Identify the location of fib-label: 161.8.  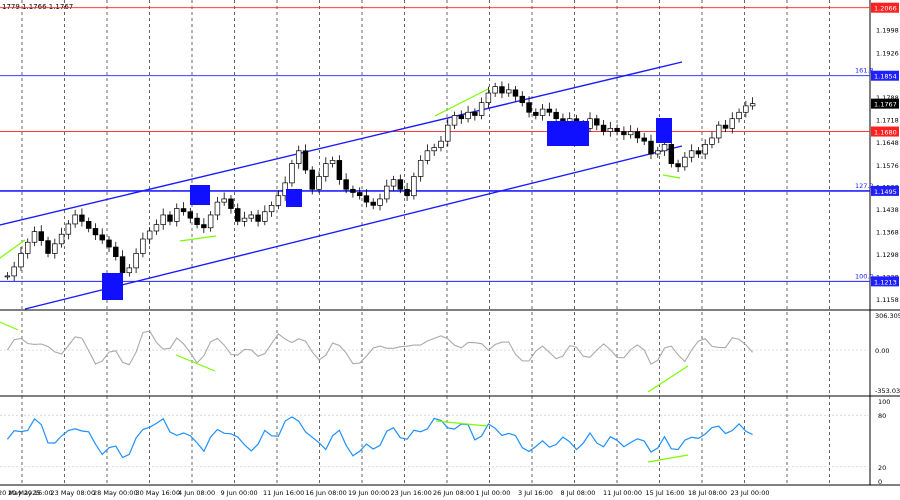
(864, 71).